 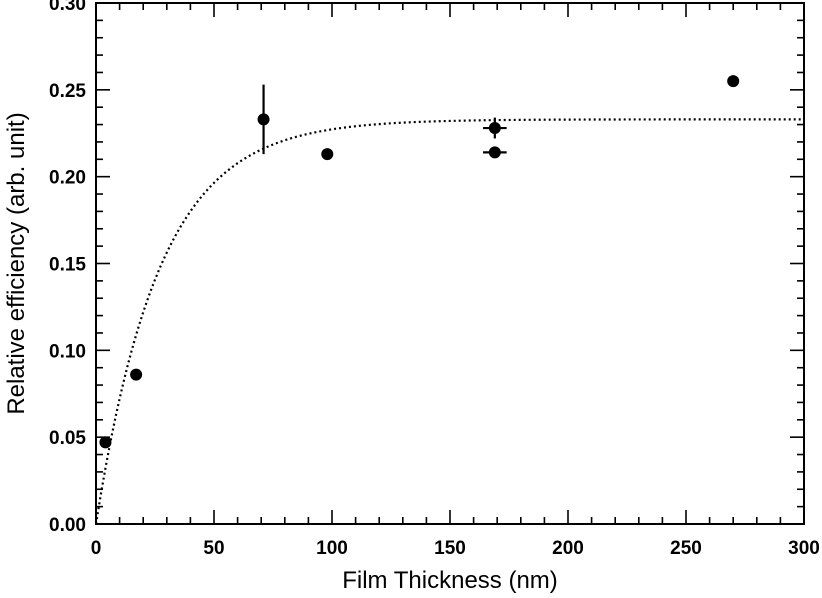 What do you see at coordinates (67, 91) in the screenshot?
I see `y-tick-label: 0.25` at bounding box center [67, 91].